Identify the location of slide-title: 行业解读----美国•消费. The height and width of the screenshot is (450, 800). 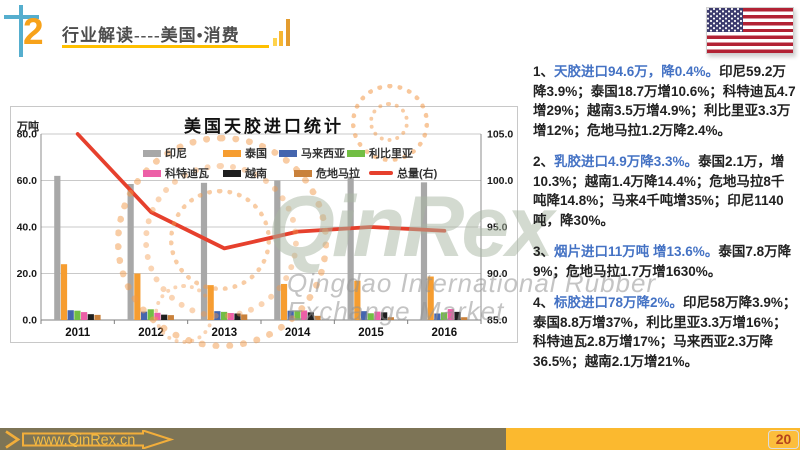
(151, 35).